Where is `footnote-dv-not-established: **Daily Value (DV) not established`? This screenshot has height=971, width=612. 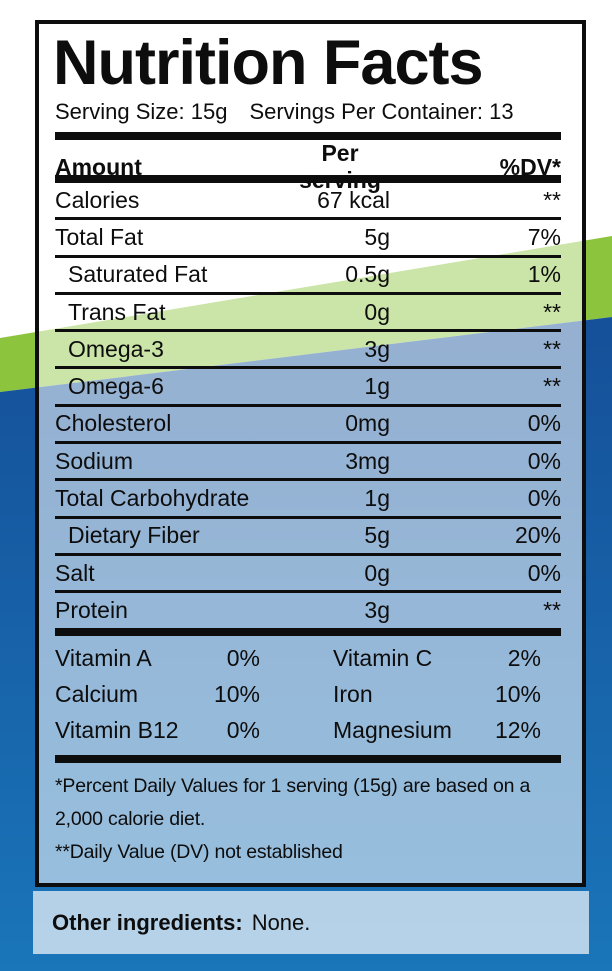 footnote-dv-not-established: **Daily Value (DV) not established is located at coordinates (199, 851).